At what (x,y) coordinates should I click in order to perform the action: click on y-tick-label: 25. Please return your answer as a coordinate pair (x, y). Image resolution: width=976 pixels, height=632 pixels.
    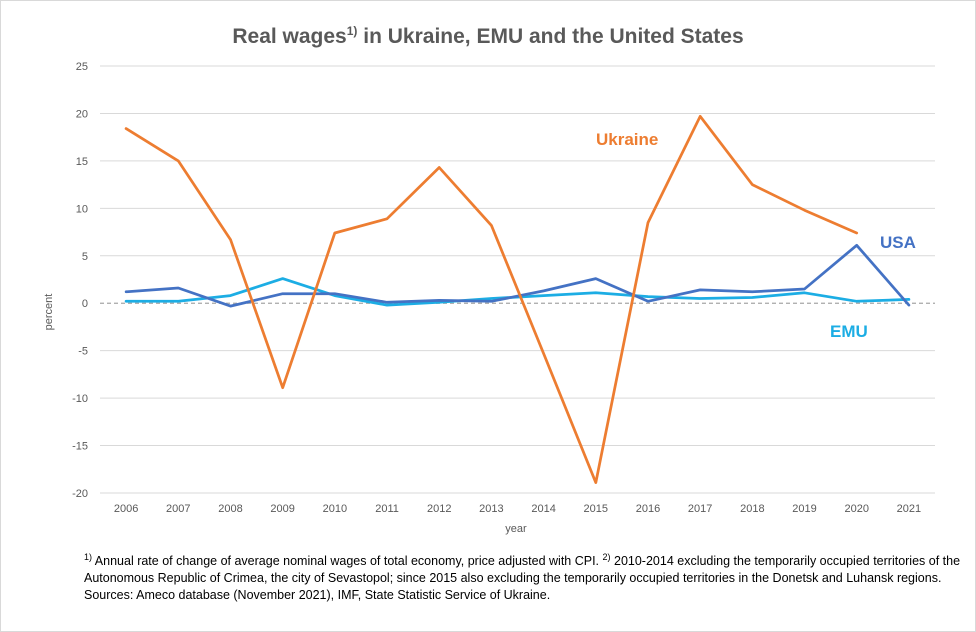
    Looking at the image, I should click on (82, 67).